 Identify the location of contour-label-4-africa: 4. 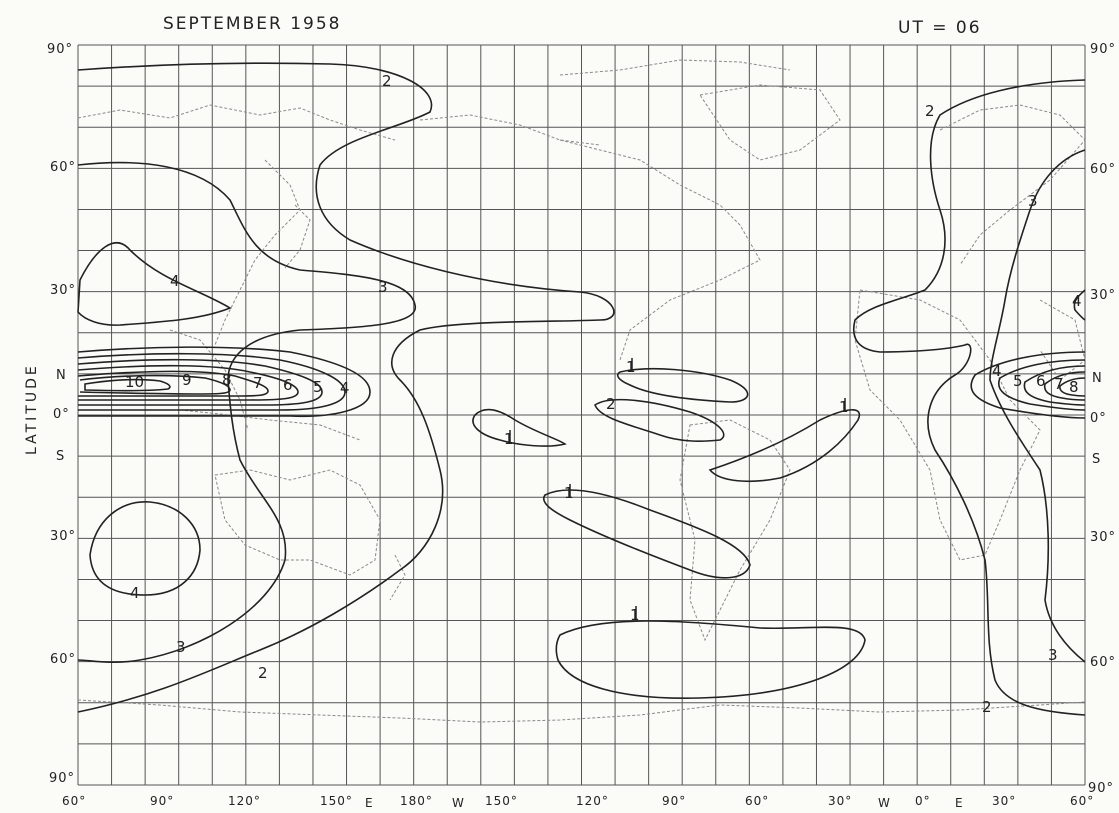
(997, 371).